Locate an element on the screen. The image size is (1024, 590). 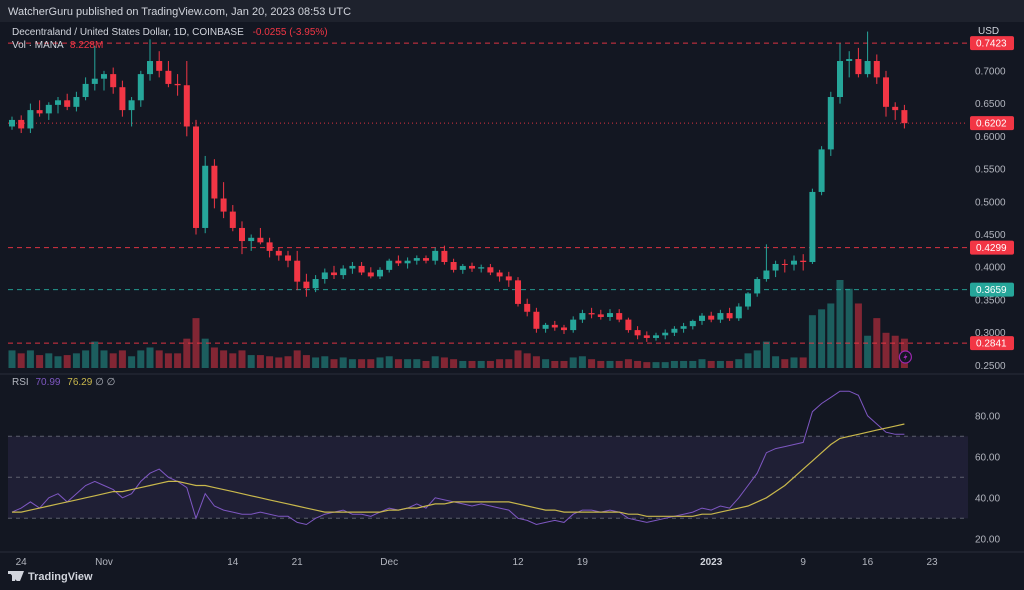
time-tick-label: 19 is located at coordinates (583, 562).